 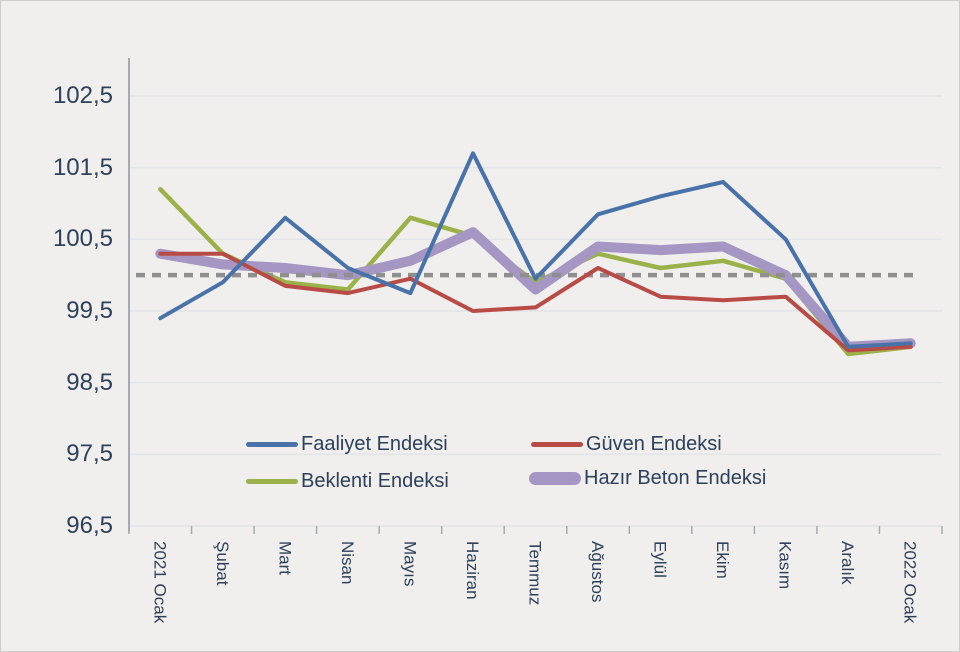 What do you see at coordinates (848, 563) in the screenshot?
I see `x-axis-label: Aralık` at bounding box center [848, 563].